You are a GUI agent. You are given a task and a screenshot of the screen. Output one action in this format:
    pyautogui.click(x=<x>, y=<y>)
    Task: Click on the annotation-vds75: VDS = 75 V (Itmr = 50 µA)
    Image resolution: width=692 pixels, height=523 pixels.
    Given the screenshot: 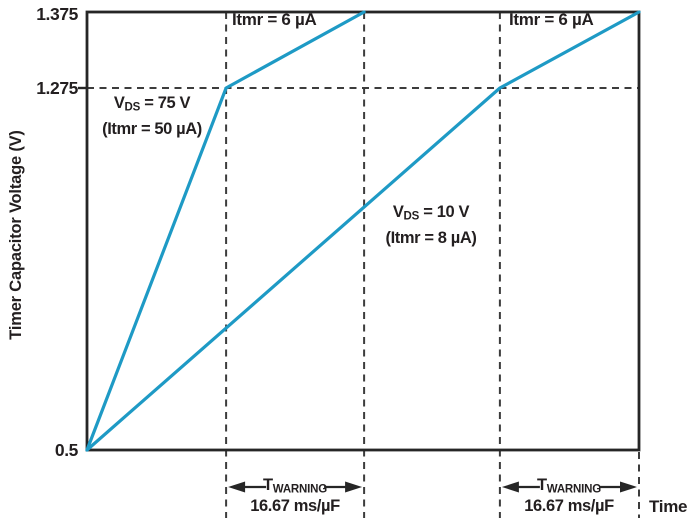 What is the action you would take?
    pyautogui.click(x=152, y=116)
    